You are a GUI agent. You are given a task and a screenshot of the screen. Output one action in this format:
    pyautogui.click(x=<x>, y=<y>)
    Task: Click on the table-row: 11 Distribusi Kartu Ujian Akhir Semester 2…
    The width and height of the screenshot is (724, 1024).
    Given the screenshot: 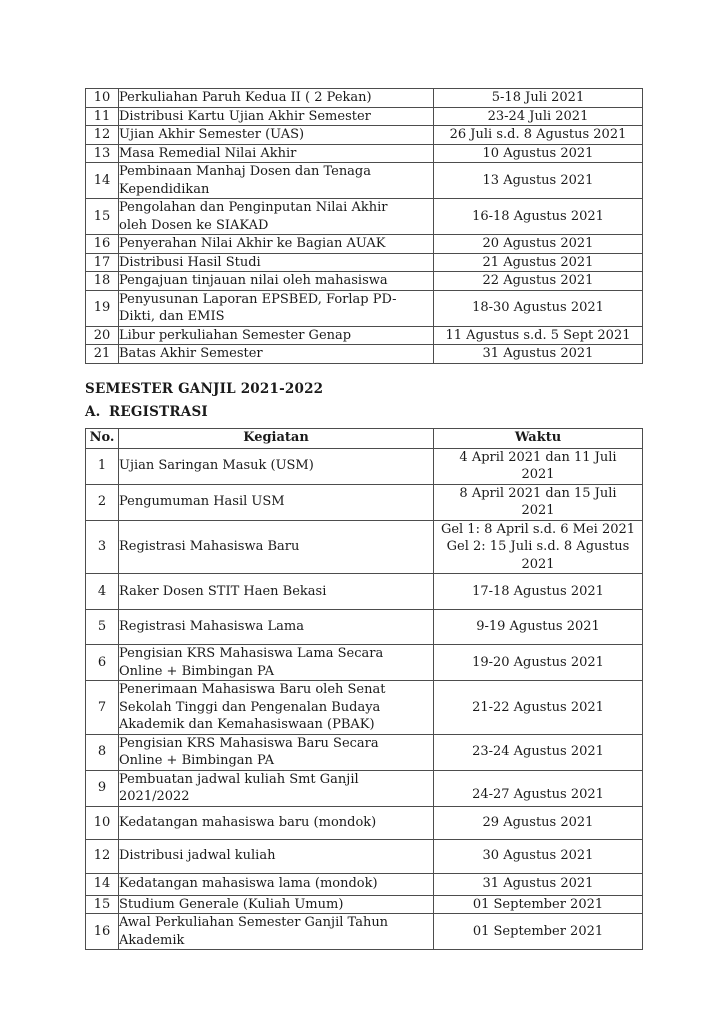 What is the action you would take?
    pyautogui.click(x=364, y=116)
    